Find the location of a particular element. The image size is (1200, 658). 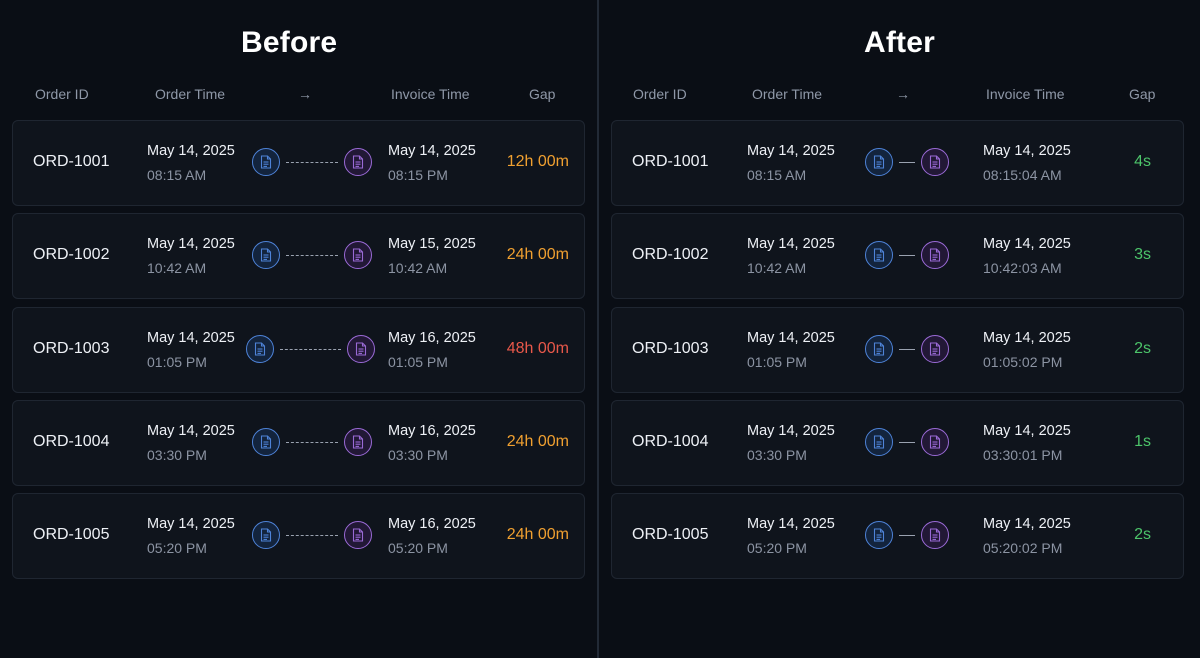

header-invoice-time: Invoice Time is located at coordinates (430, 94).